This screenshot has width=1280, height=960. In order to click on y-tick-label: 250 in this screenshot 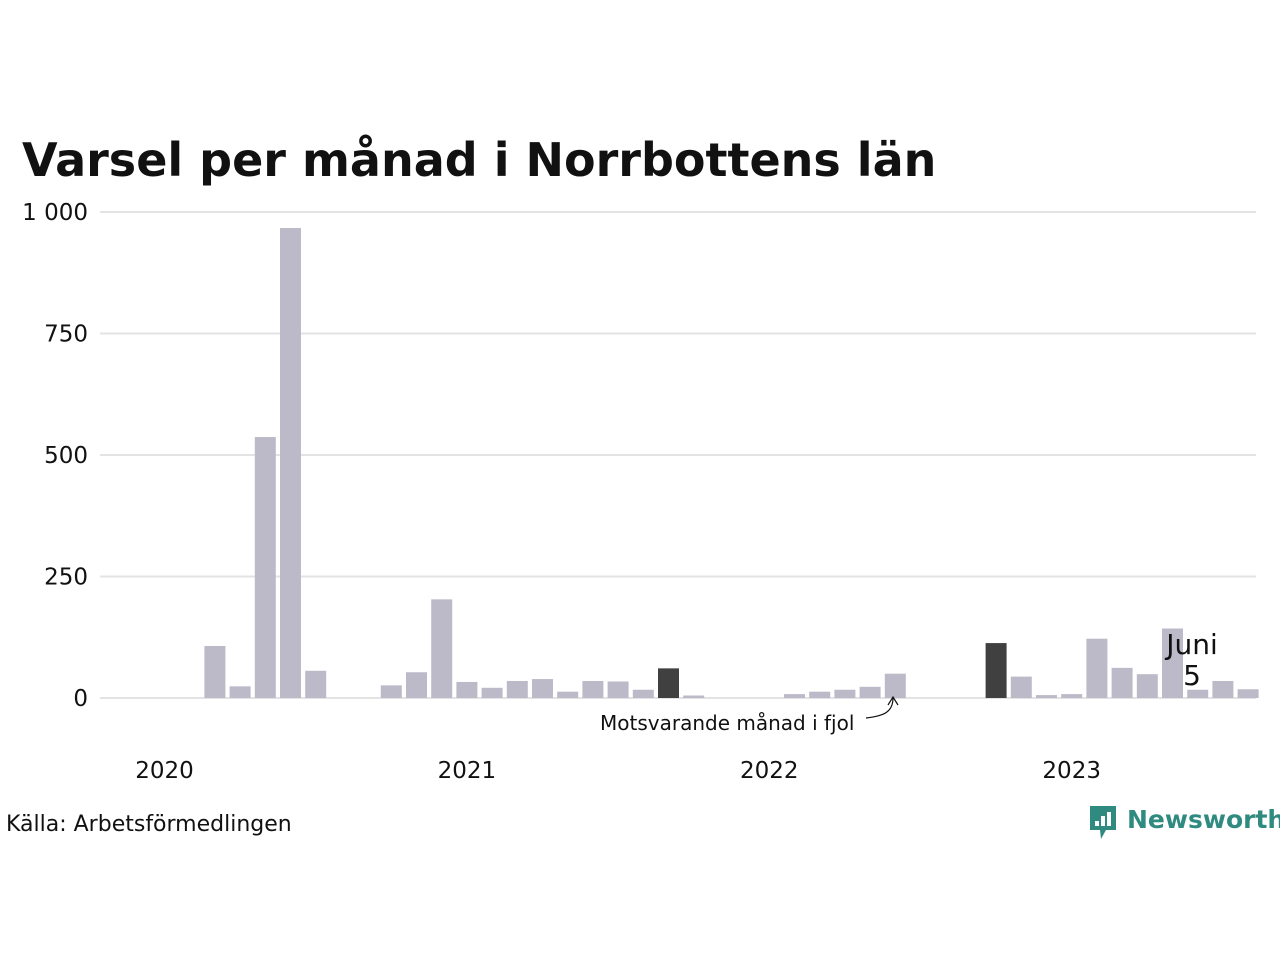, I will do `click(66, 578)`.